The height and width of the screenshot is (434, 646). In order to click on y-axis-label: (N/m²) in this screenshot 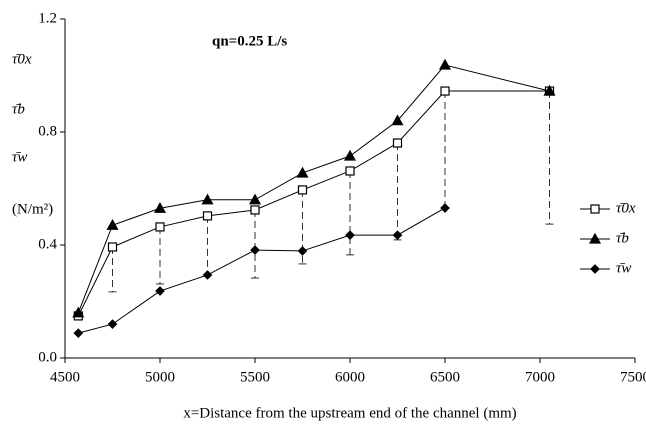, I will do `click(32, 209)`.